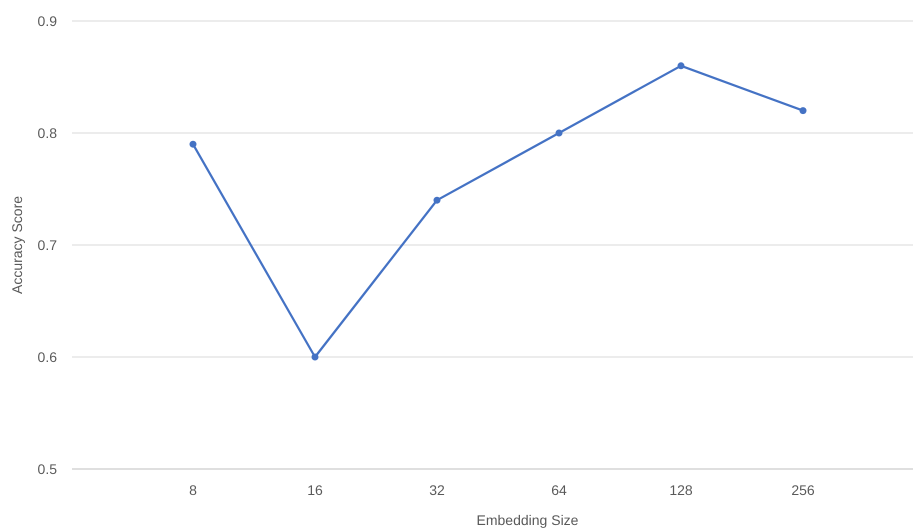 The image size is (913, 528). I want to click on x-tick-label: 256, so click(803, 490).